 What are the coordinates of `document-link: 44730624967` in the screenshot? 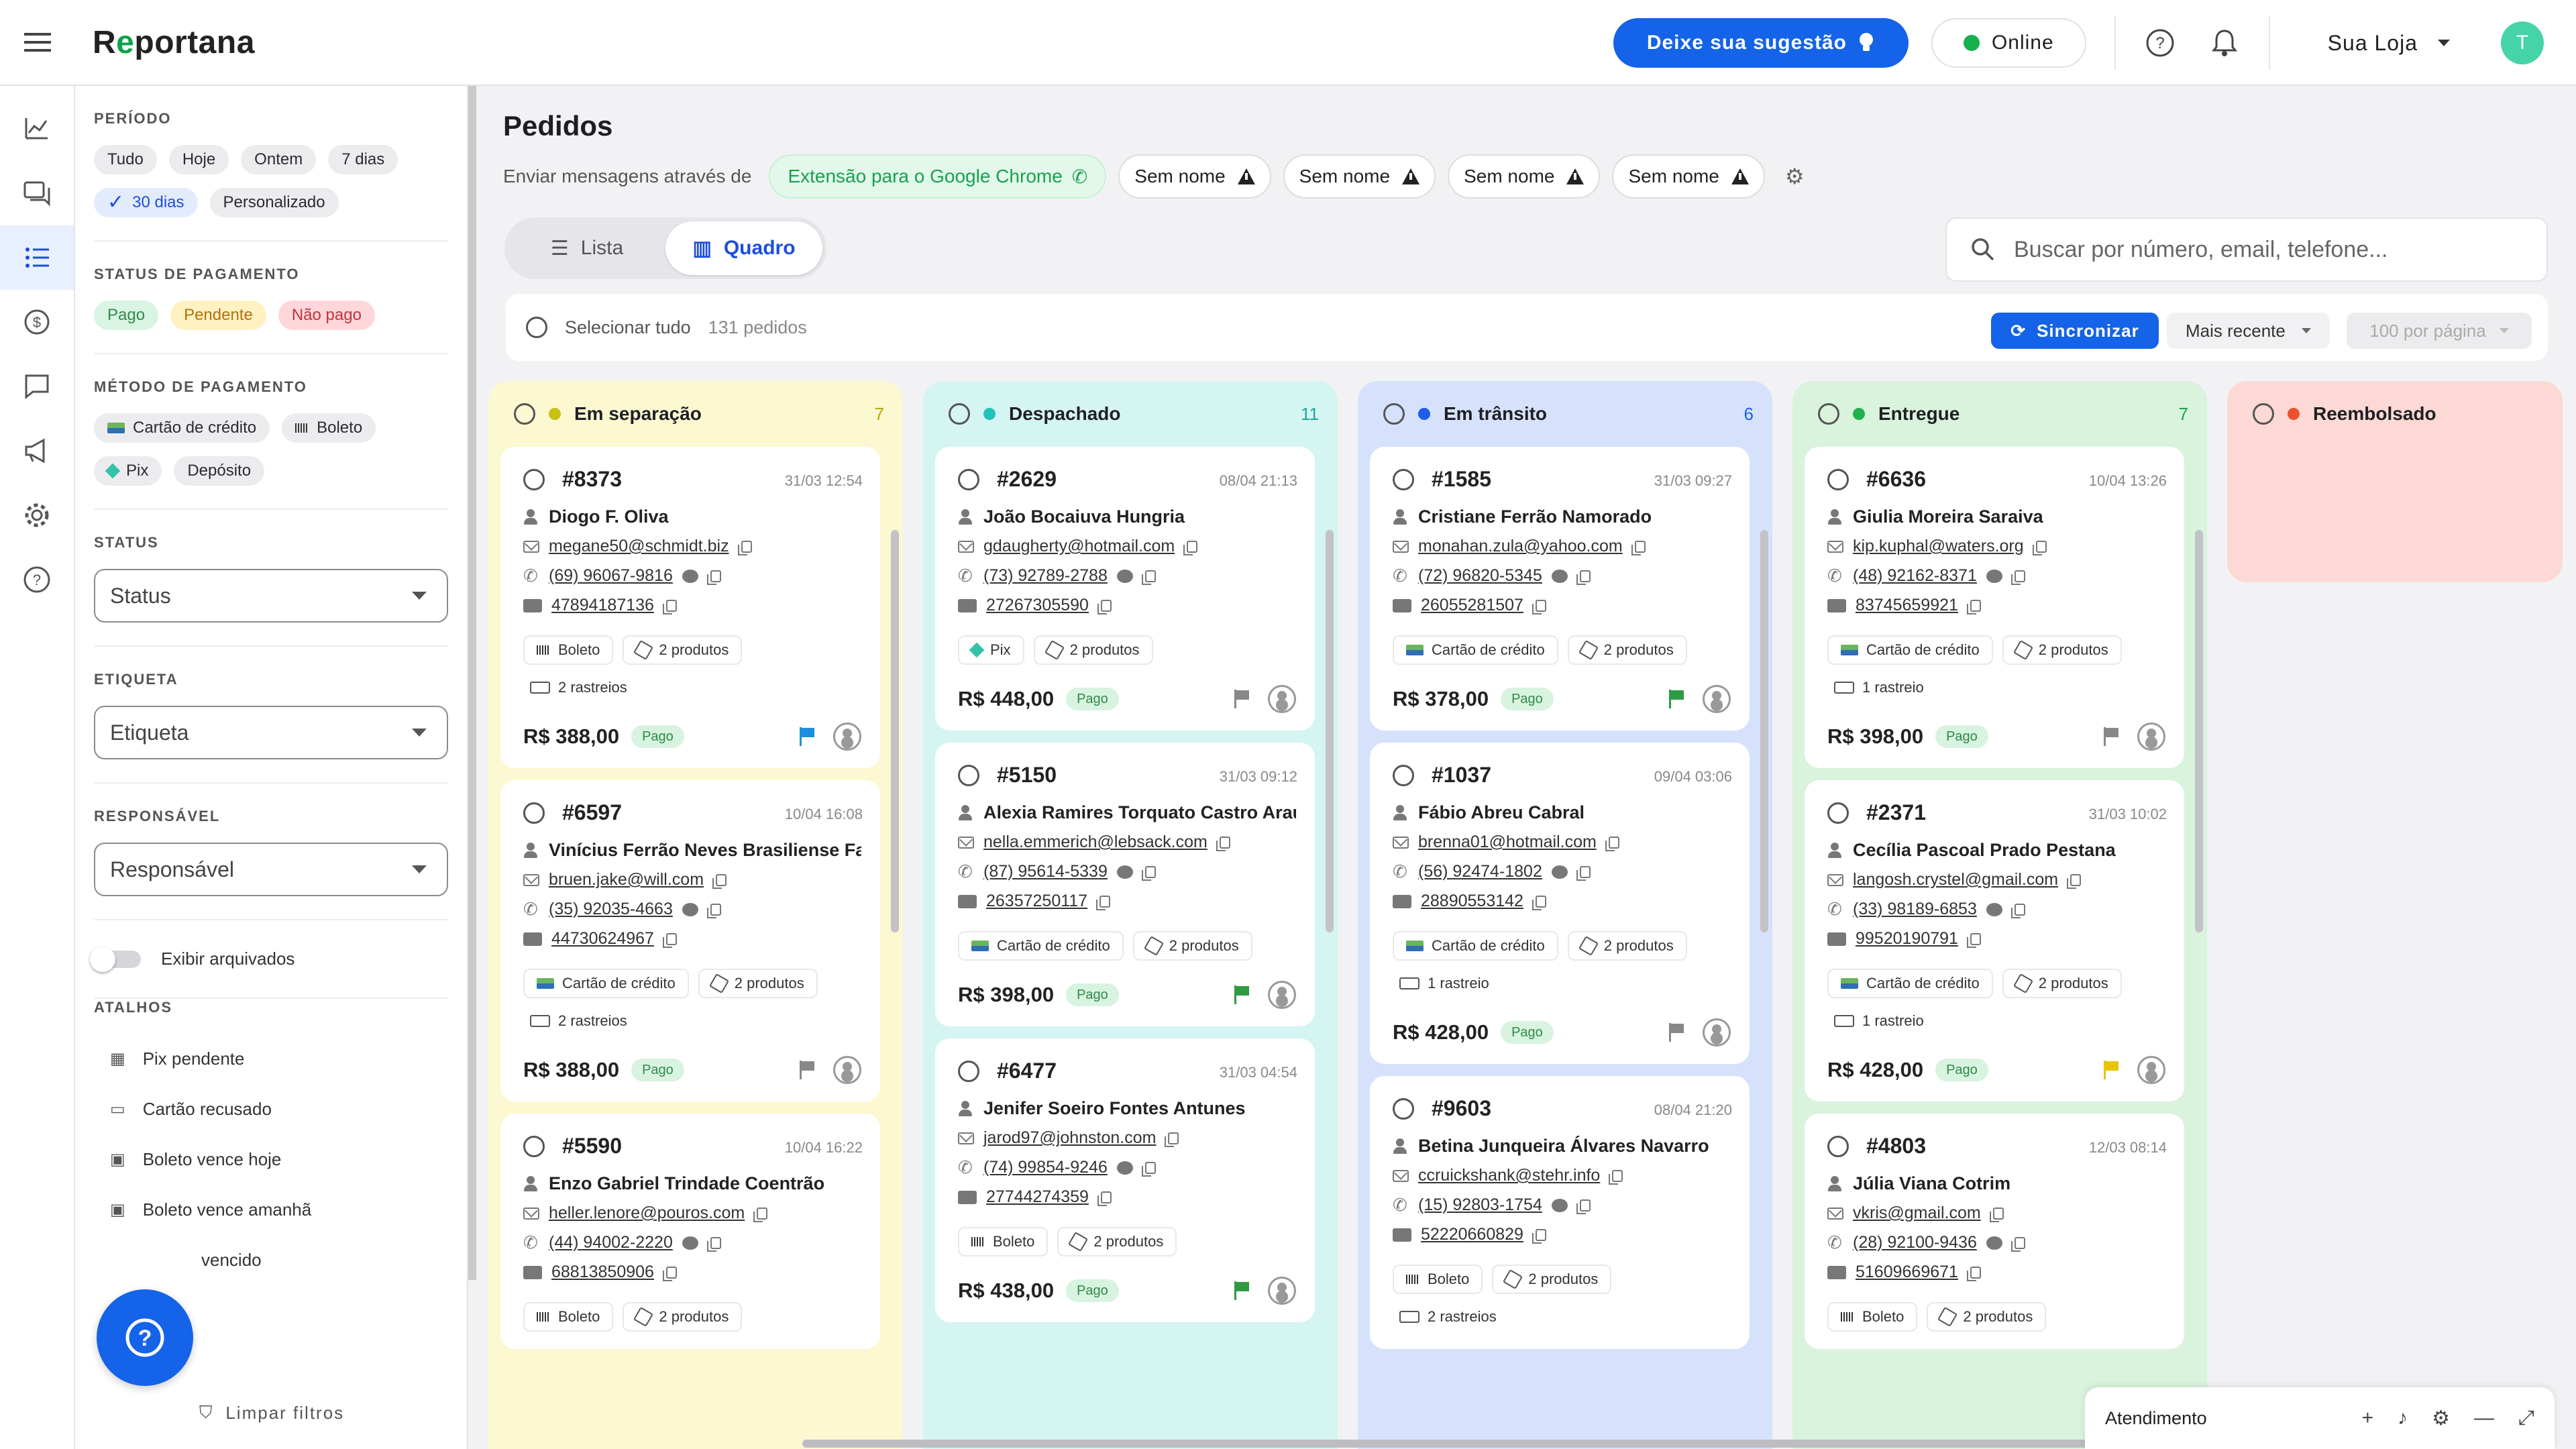 It's located at (602, 938).